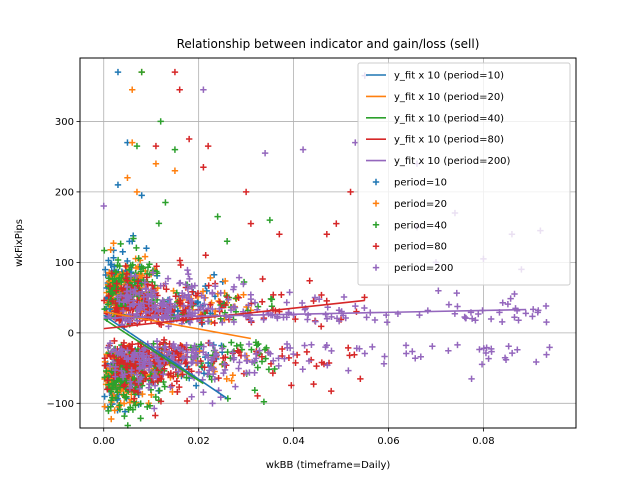  What do you see at coordinates (328, 465) in the screenshot?
I see `x-axis-label: wkBB (timeframe=Daily)` at bounding box center [328, 465].